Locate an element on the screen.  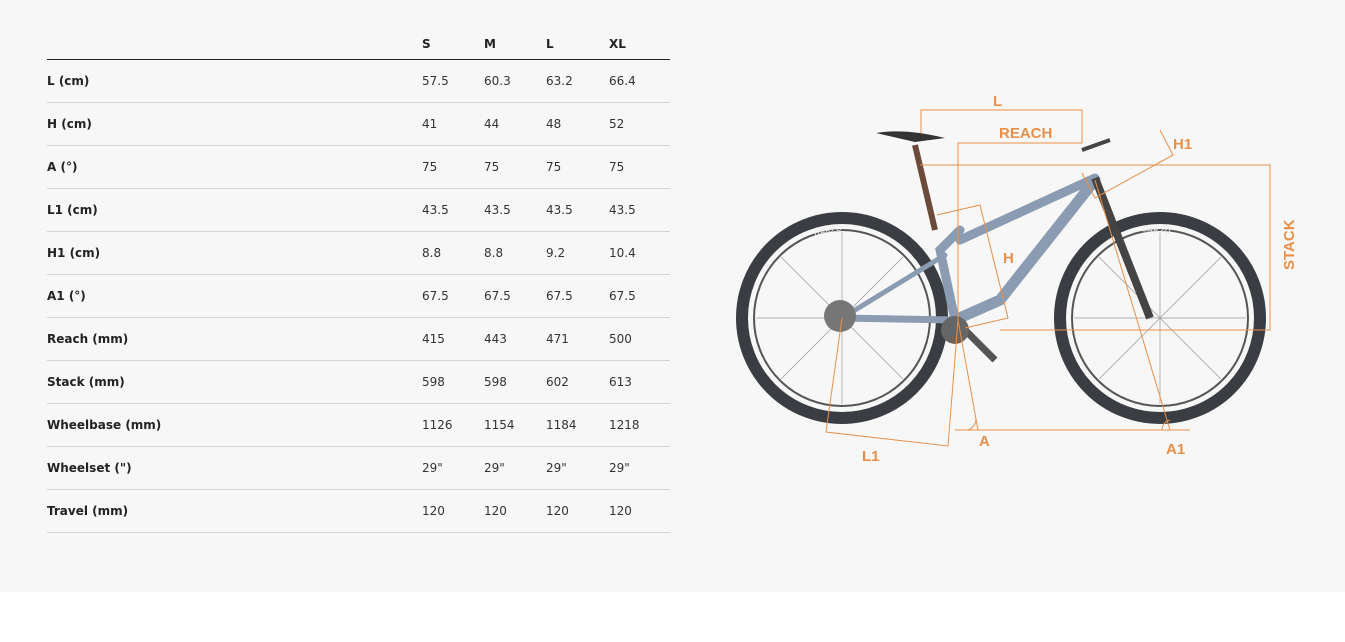
table-row: Wheelset (") 29" 29" 29" 29" is located at coordinates (358, 468).